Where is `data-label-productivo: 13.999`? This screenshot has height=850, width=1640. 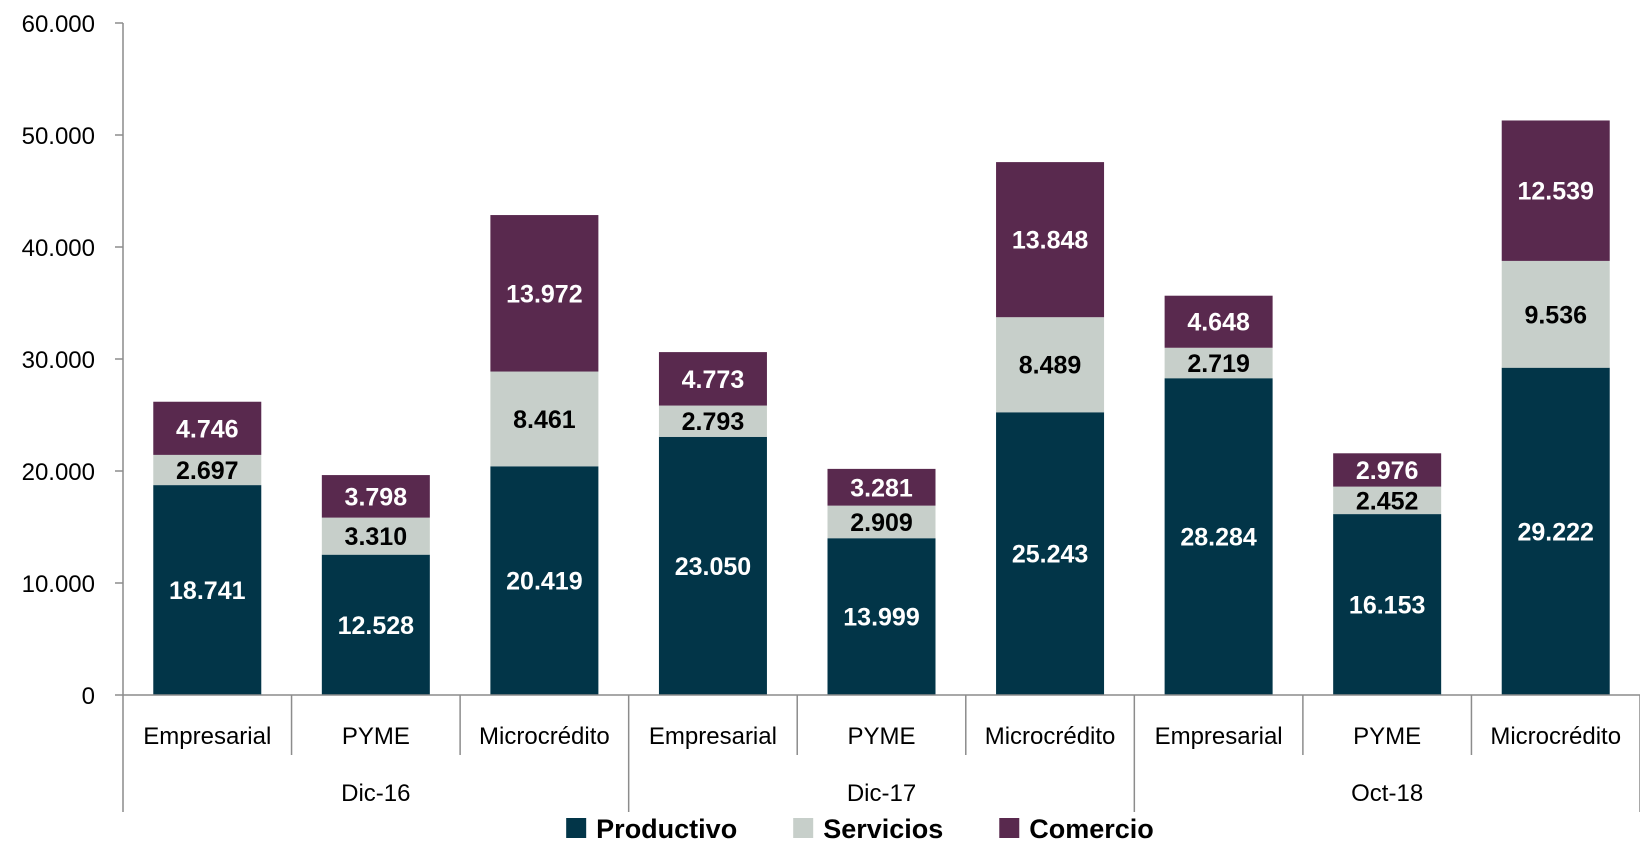 data-label-productivo: 13.999 is located at coordinates (881, 618).